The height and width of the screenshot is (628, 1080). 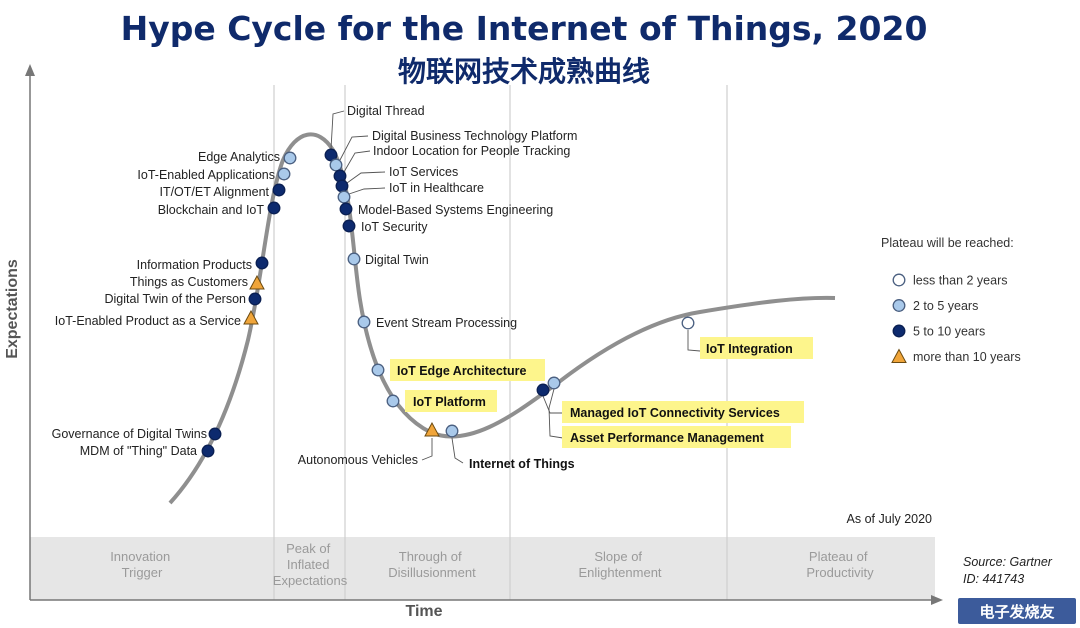 I want to click on watermark-logo: 电子发烧友, so click(x=1017, y=611).